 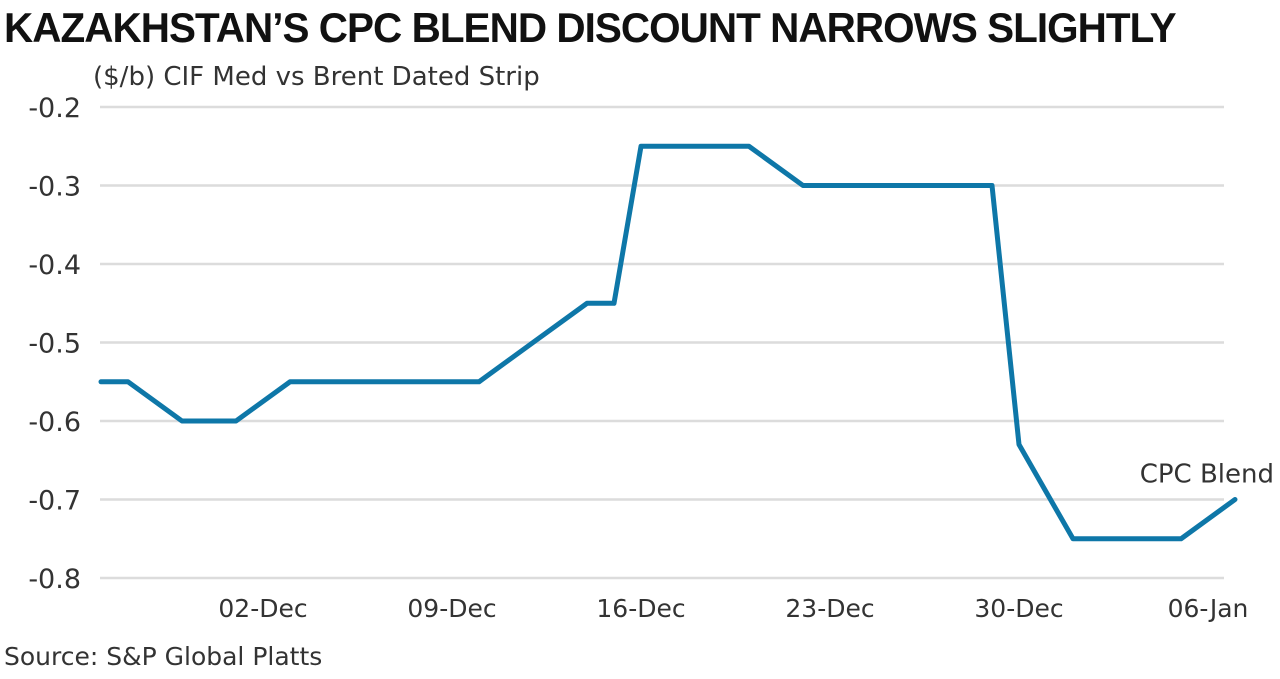 I want to click on x-tick-label: 02-Dec, so click(x=262, y=608).